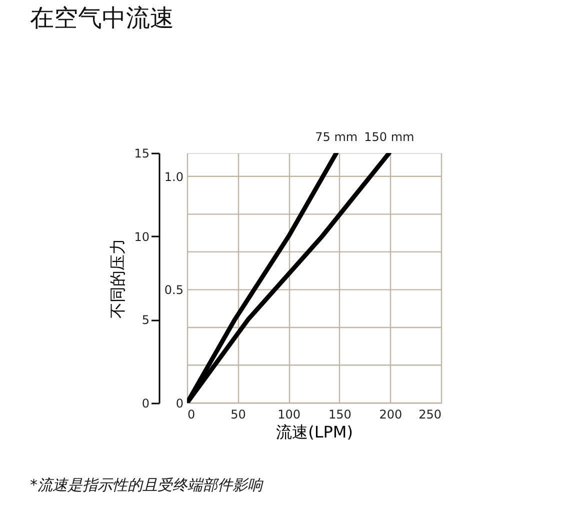 The image size is (570, 518). What do you see at coordinates (238, 415) in the screenshot?
I see `x-tick-label: 50` at bounding box center [238, 415].